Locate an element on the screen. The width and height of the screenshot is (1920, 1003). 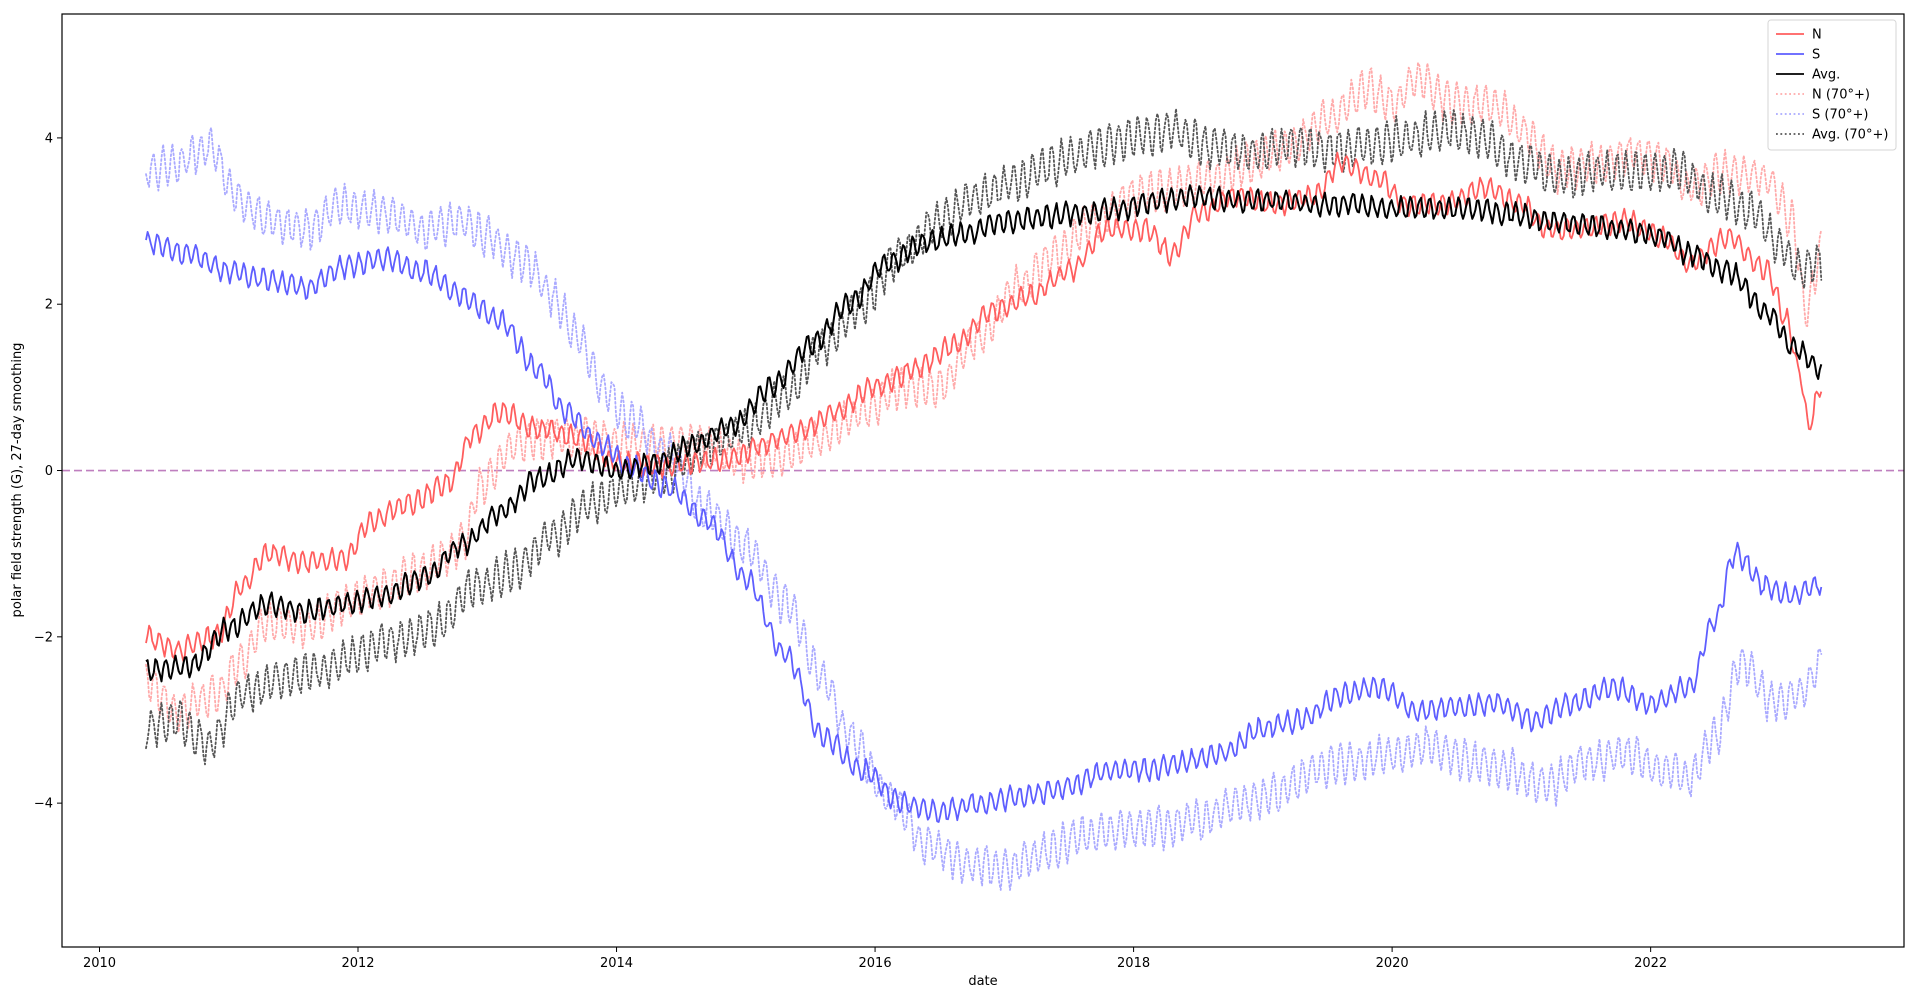
y-tick-label: −2 is located at coordinates (43, 637).